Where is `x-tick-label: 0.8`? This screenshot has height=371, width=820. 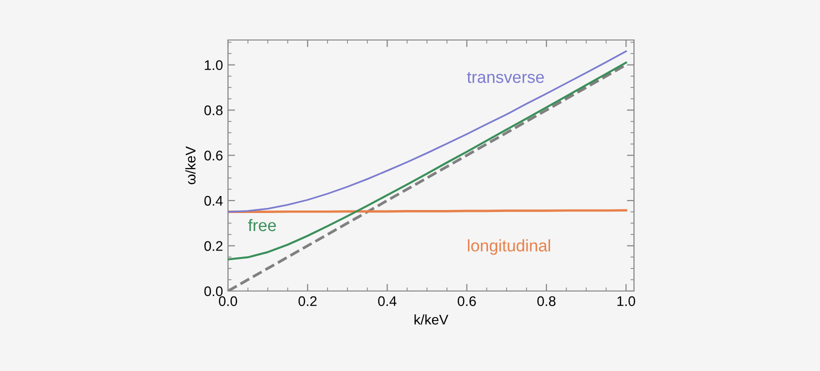 x-tick-label: 0.8 is located at coordinates (546, 301).